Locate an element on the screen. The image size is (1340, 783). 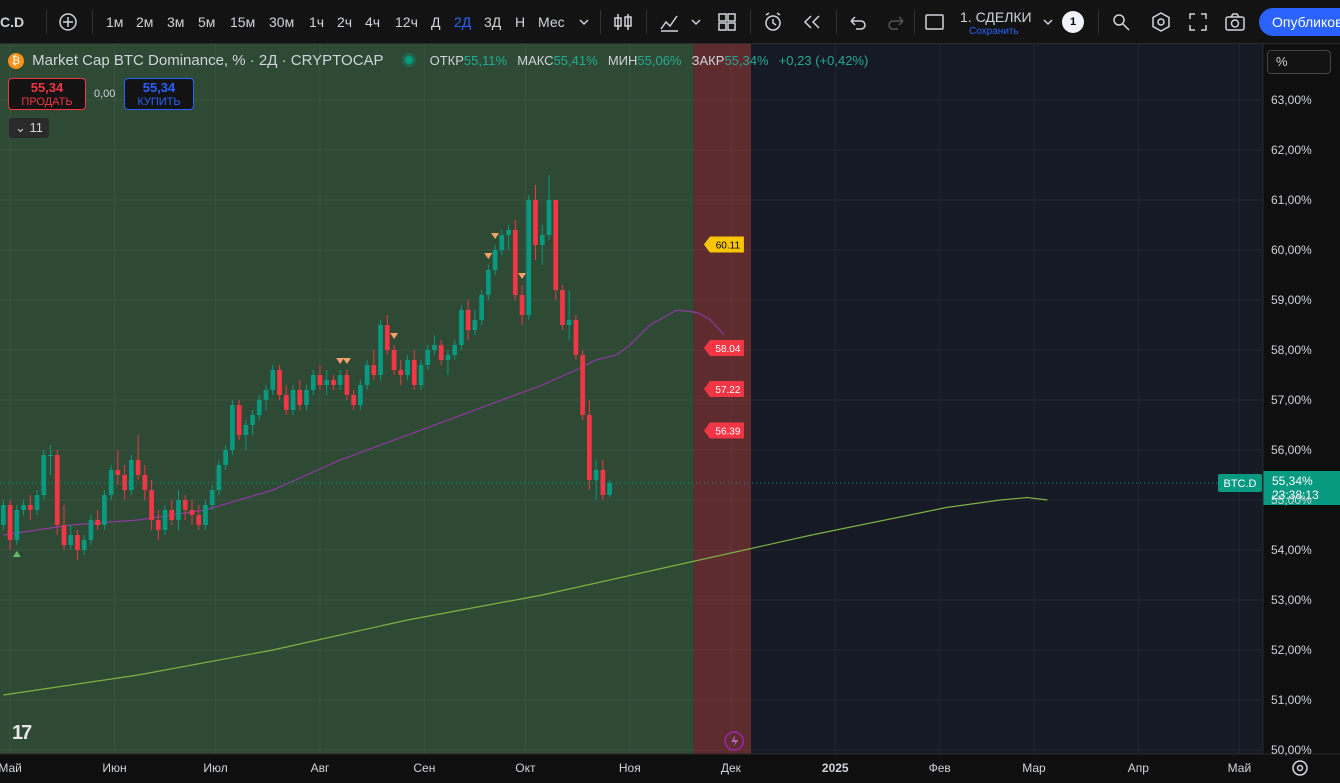
layout-name: 1. СДЕЛКИ is located at coordinates (996, 17).